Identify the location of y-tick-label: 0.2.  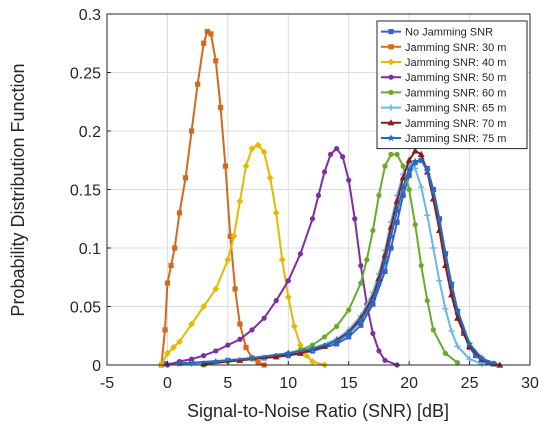
(90, 132).